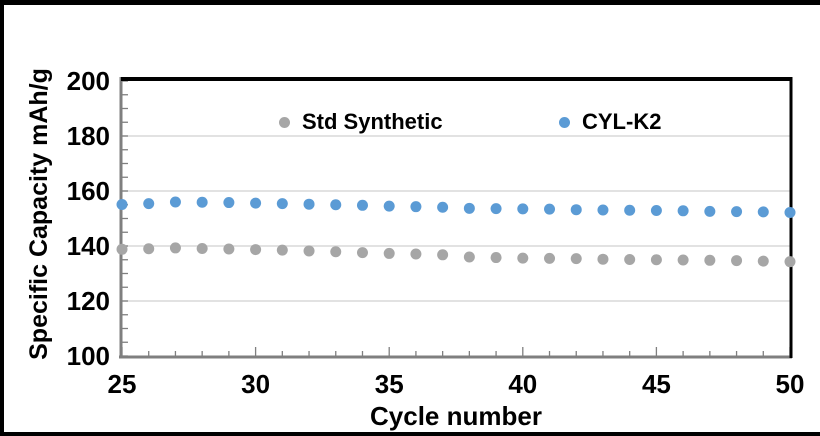 The image size is (820, 436). What do you see at coordinates (790, 384) in the screenshot?
I see `x-tick-label: 50` at bounding box center [790, 384].